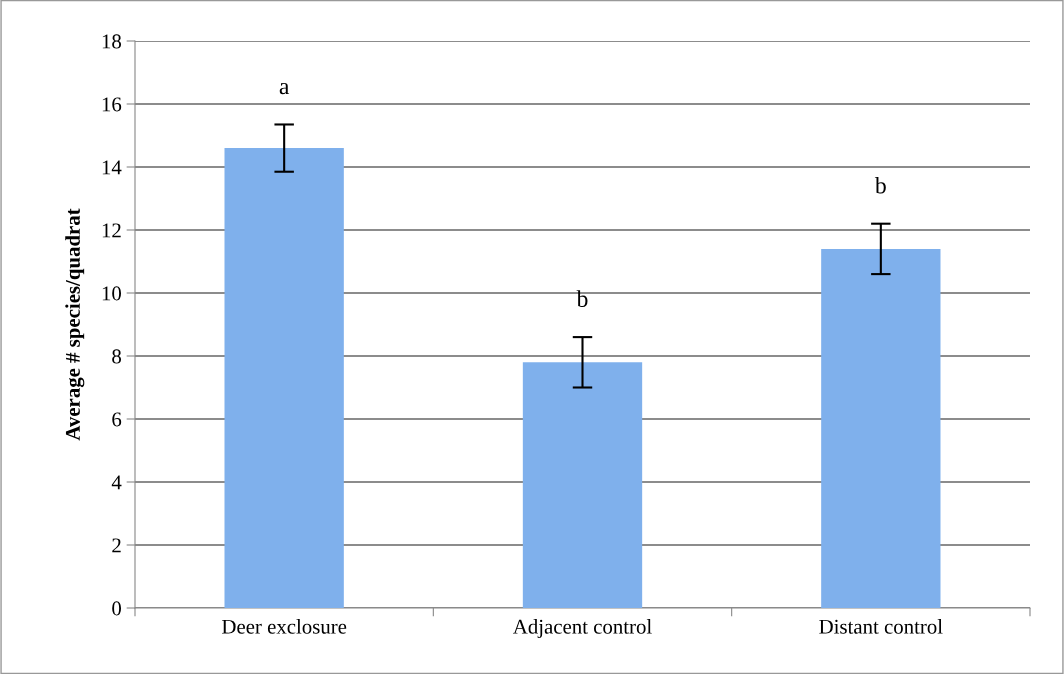  What do you see at coordinates (881, 626) in the screenshot?
I see `x-tick-label: Distant control` at bounding box center [881, 626].